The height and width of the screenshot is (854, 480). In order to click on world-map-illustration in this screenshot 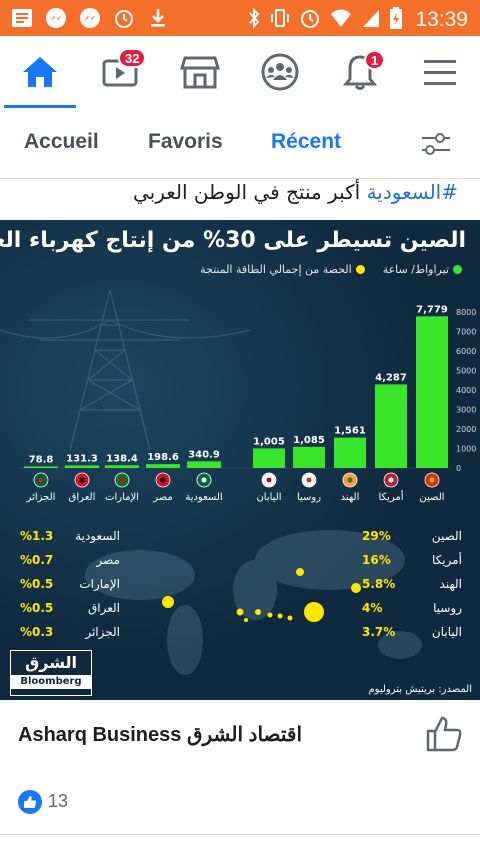, I will do `click(253, 602)`.